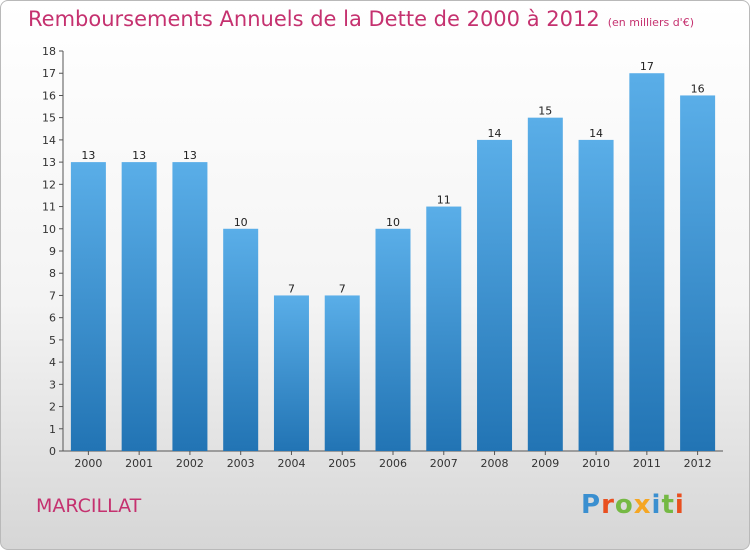 The width and height of the screenshot is (750, 550). Describe the element at coordinates (52, 451) in the screenshot. I see `y-tick-label: 0` at that location.